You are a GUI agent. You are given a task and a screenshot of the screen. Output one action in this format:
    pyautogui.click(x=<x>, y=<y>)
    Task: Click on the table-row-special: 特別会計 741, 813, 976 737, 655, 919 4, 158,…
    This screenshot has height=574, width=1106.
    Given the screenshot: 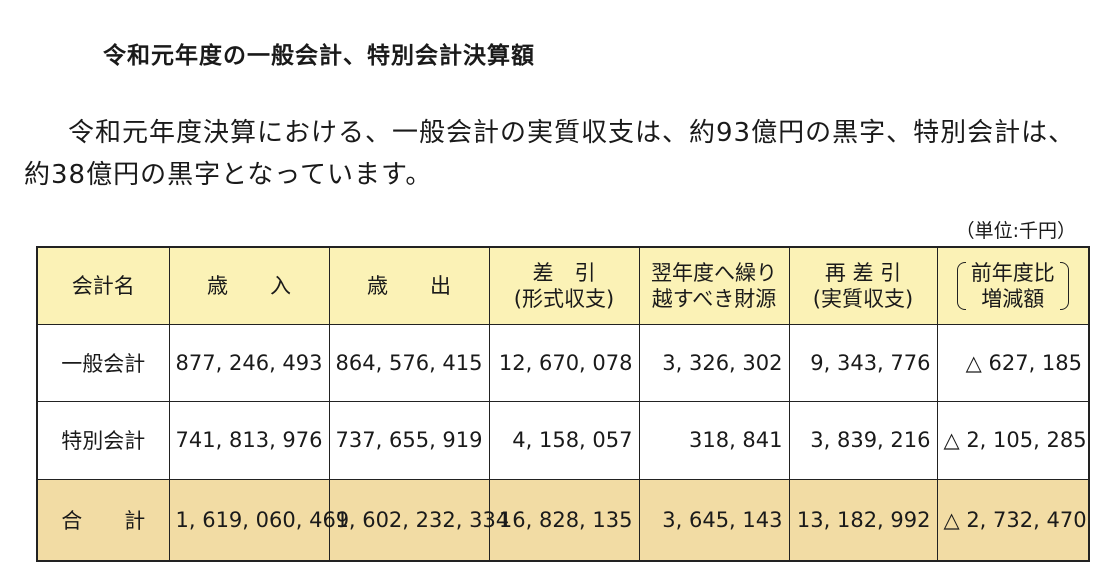 What is the action you would take?
    pyautogui.click(x=563, y=440)
    